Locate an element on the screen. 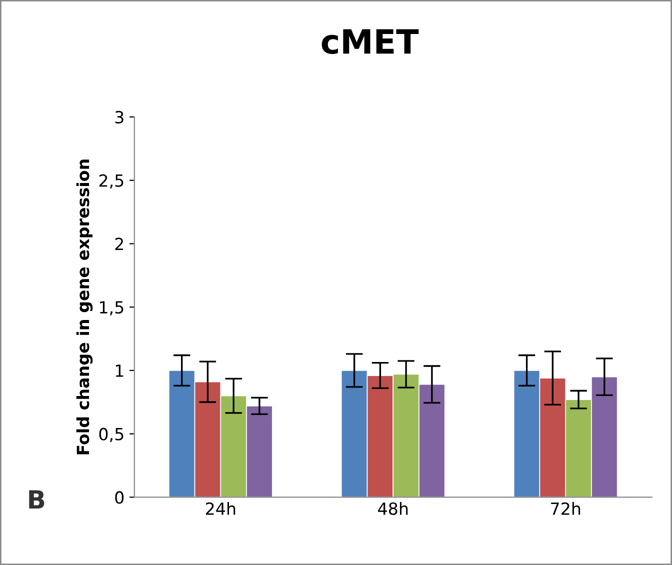 This screenshot has height=565, width=672. x-tick-label: 72h is located at coordinates (565, 508).